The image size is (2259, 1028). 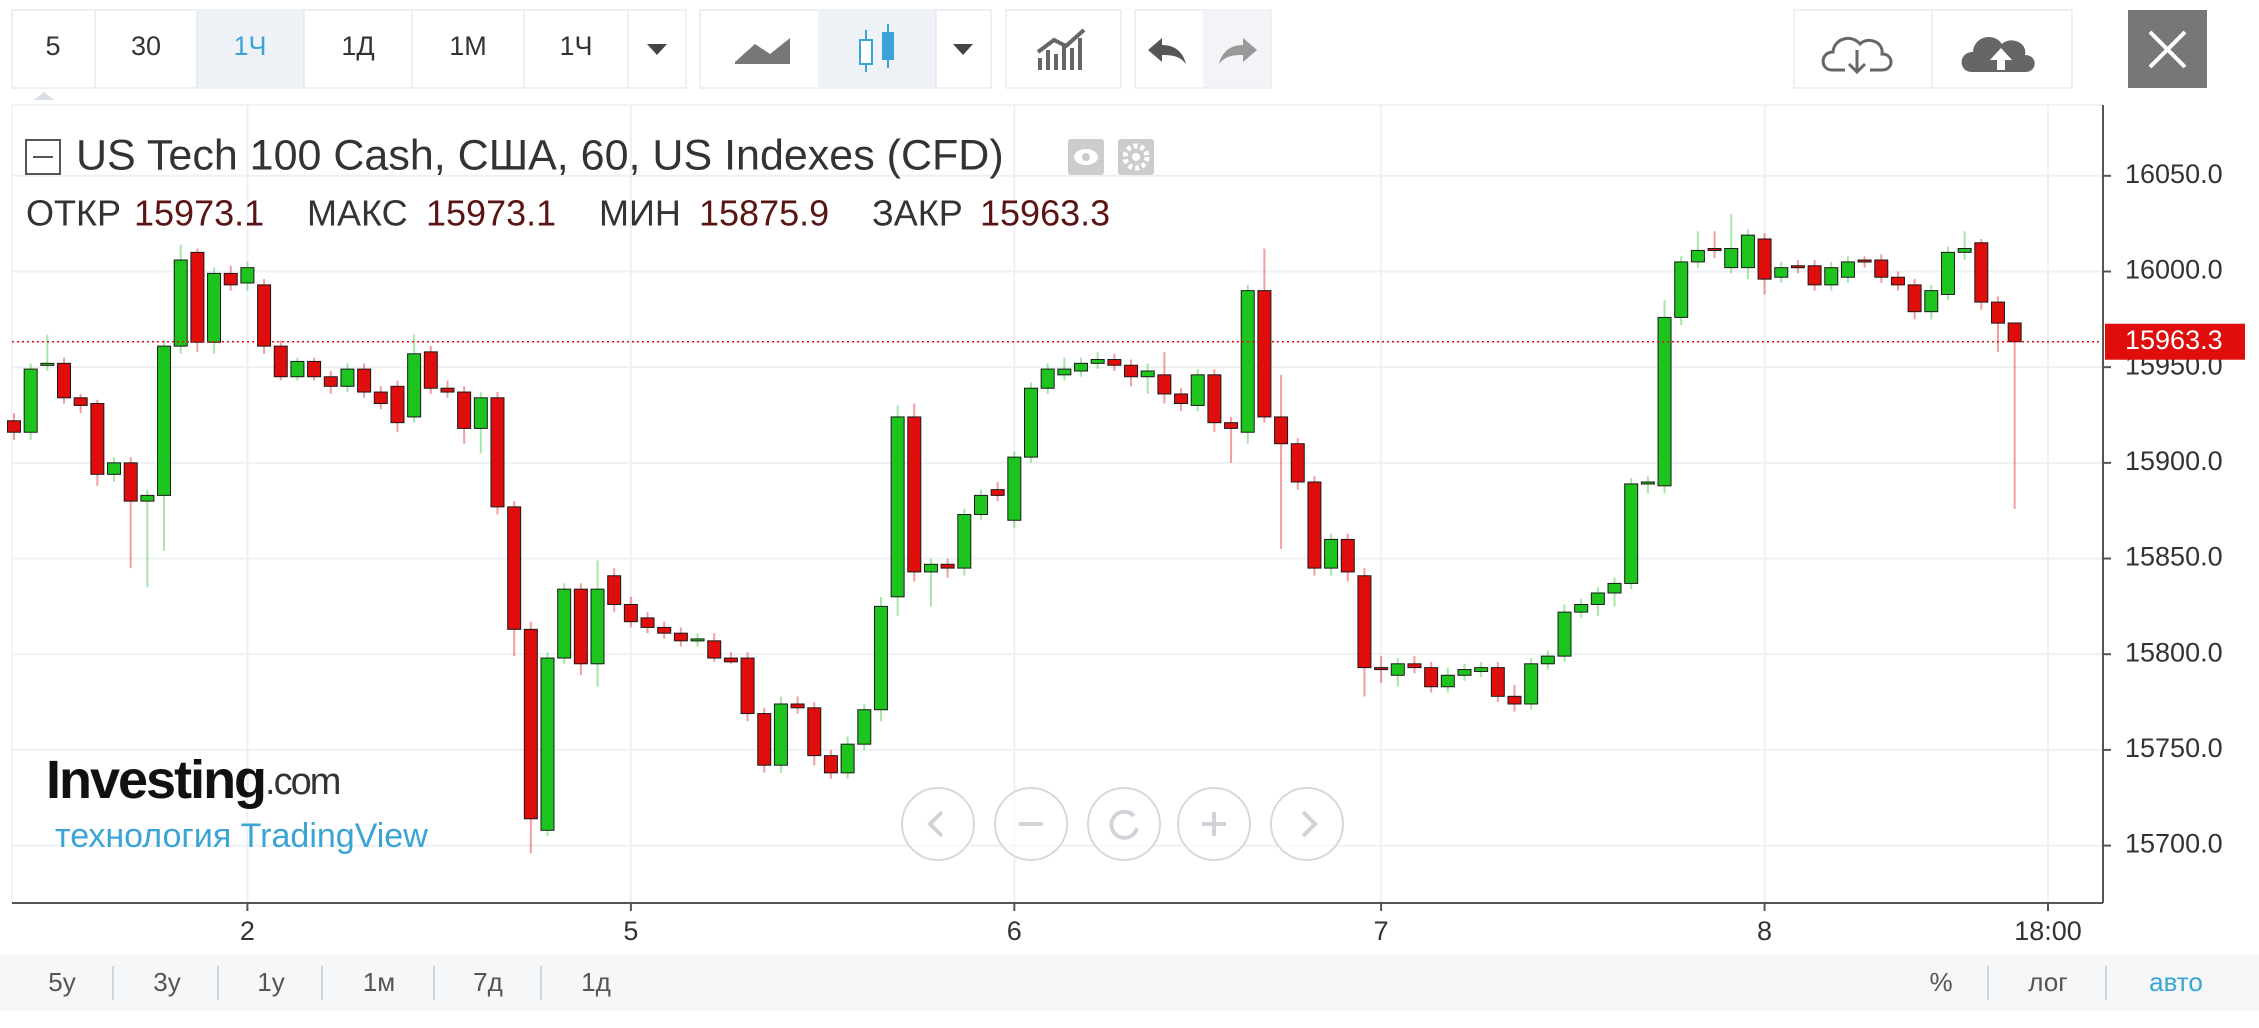 I want to click on ohlc-value: 15973.1, so click(x=199, y=213).